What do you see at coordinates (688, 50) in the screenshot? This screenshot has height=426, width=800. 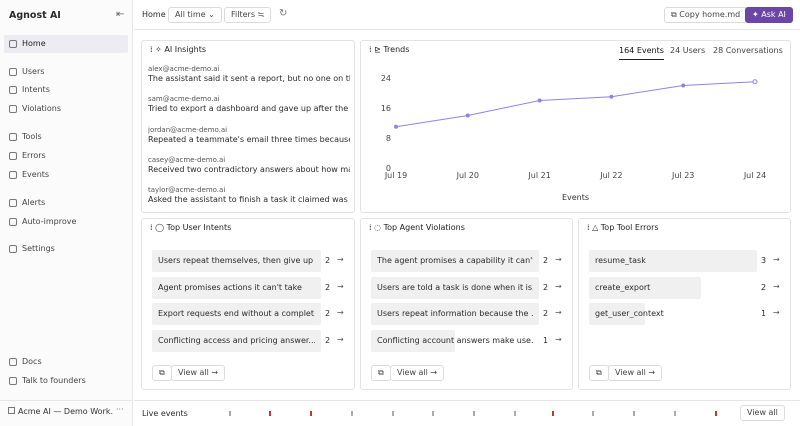 I see `tab: 24 Users` at bounding box center [688, 50].